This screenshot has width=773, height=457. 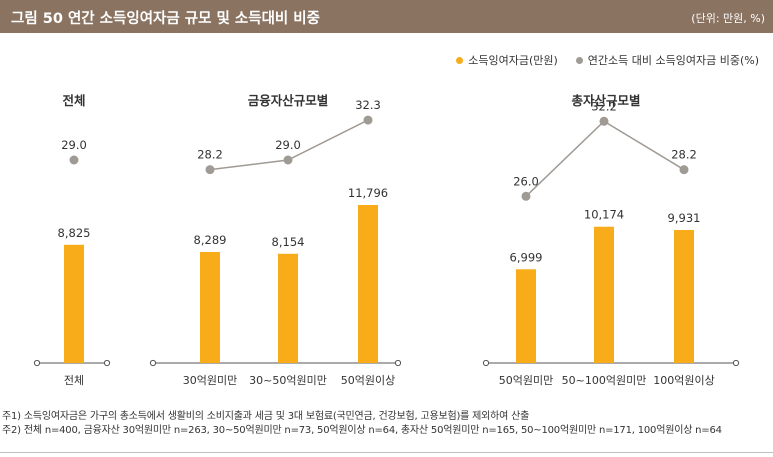 What do you see at coordinates (605, 158) in the screenshot?
I see `ratio-line` at bounding box center [605, 158].